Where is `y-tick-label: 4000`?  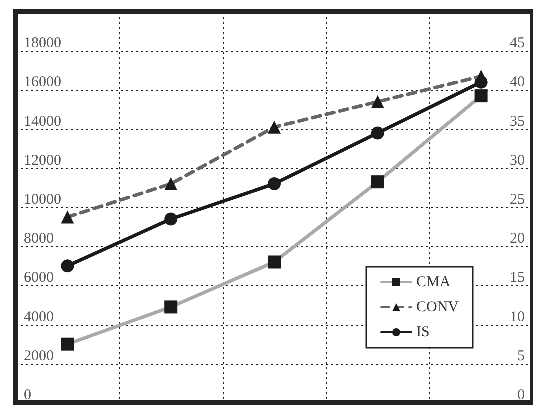
y-tick-label: 4000 is located at coordinates (39, 317).